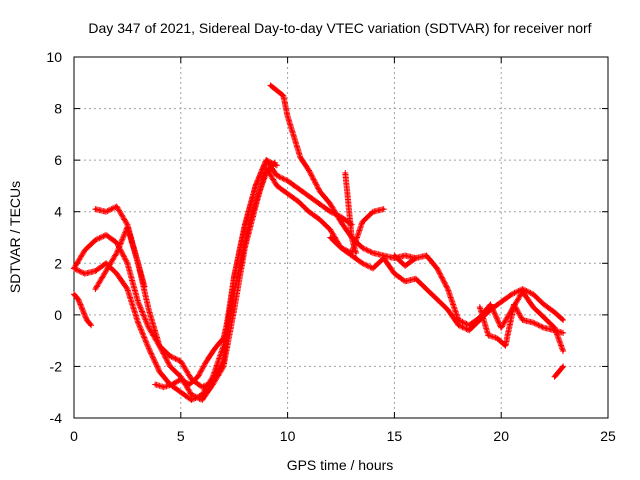 The image size is (640, 480). Describe the element at coordinates (15, 237) in the screenshot. I see `y-axis-label: SDTVAR / TECUs` at that location.